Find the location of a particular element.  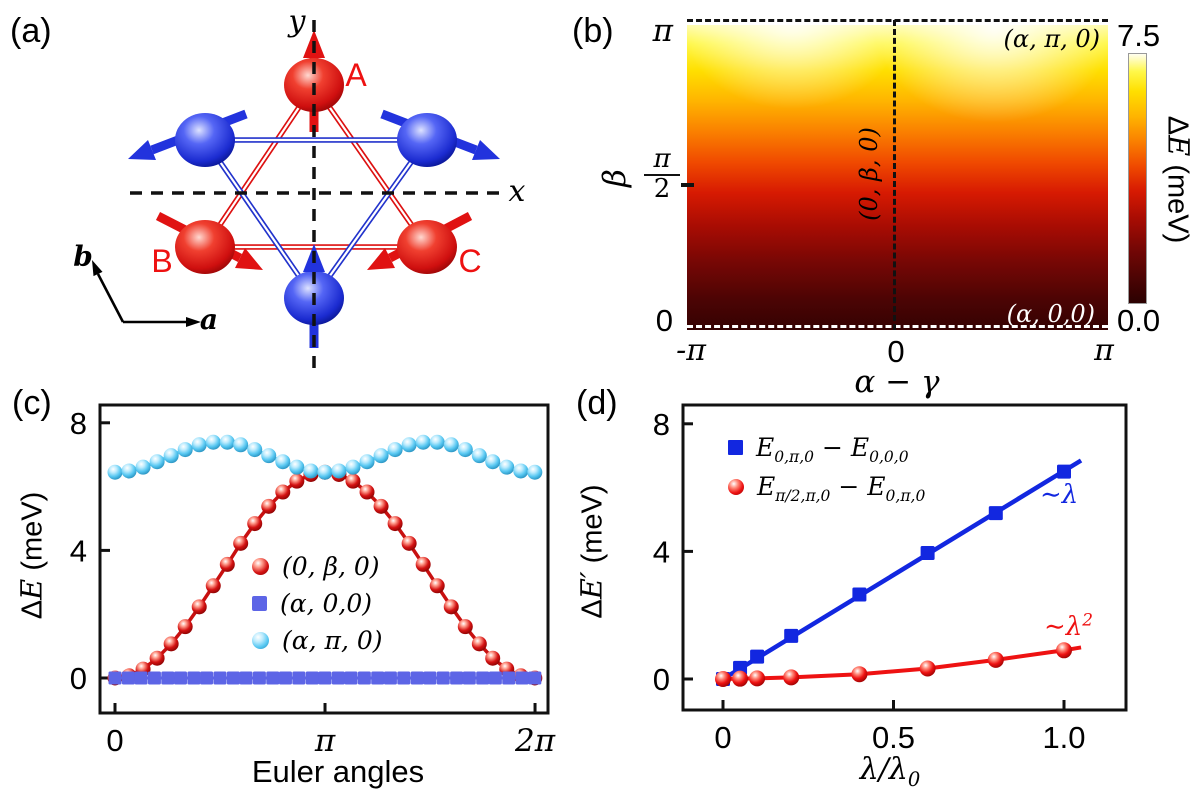

chart-d-ylabel: ΔE′ (meV) is located at coordinates (592, 552).